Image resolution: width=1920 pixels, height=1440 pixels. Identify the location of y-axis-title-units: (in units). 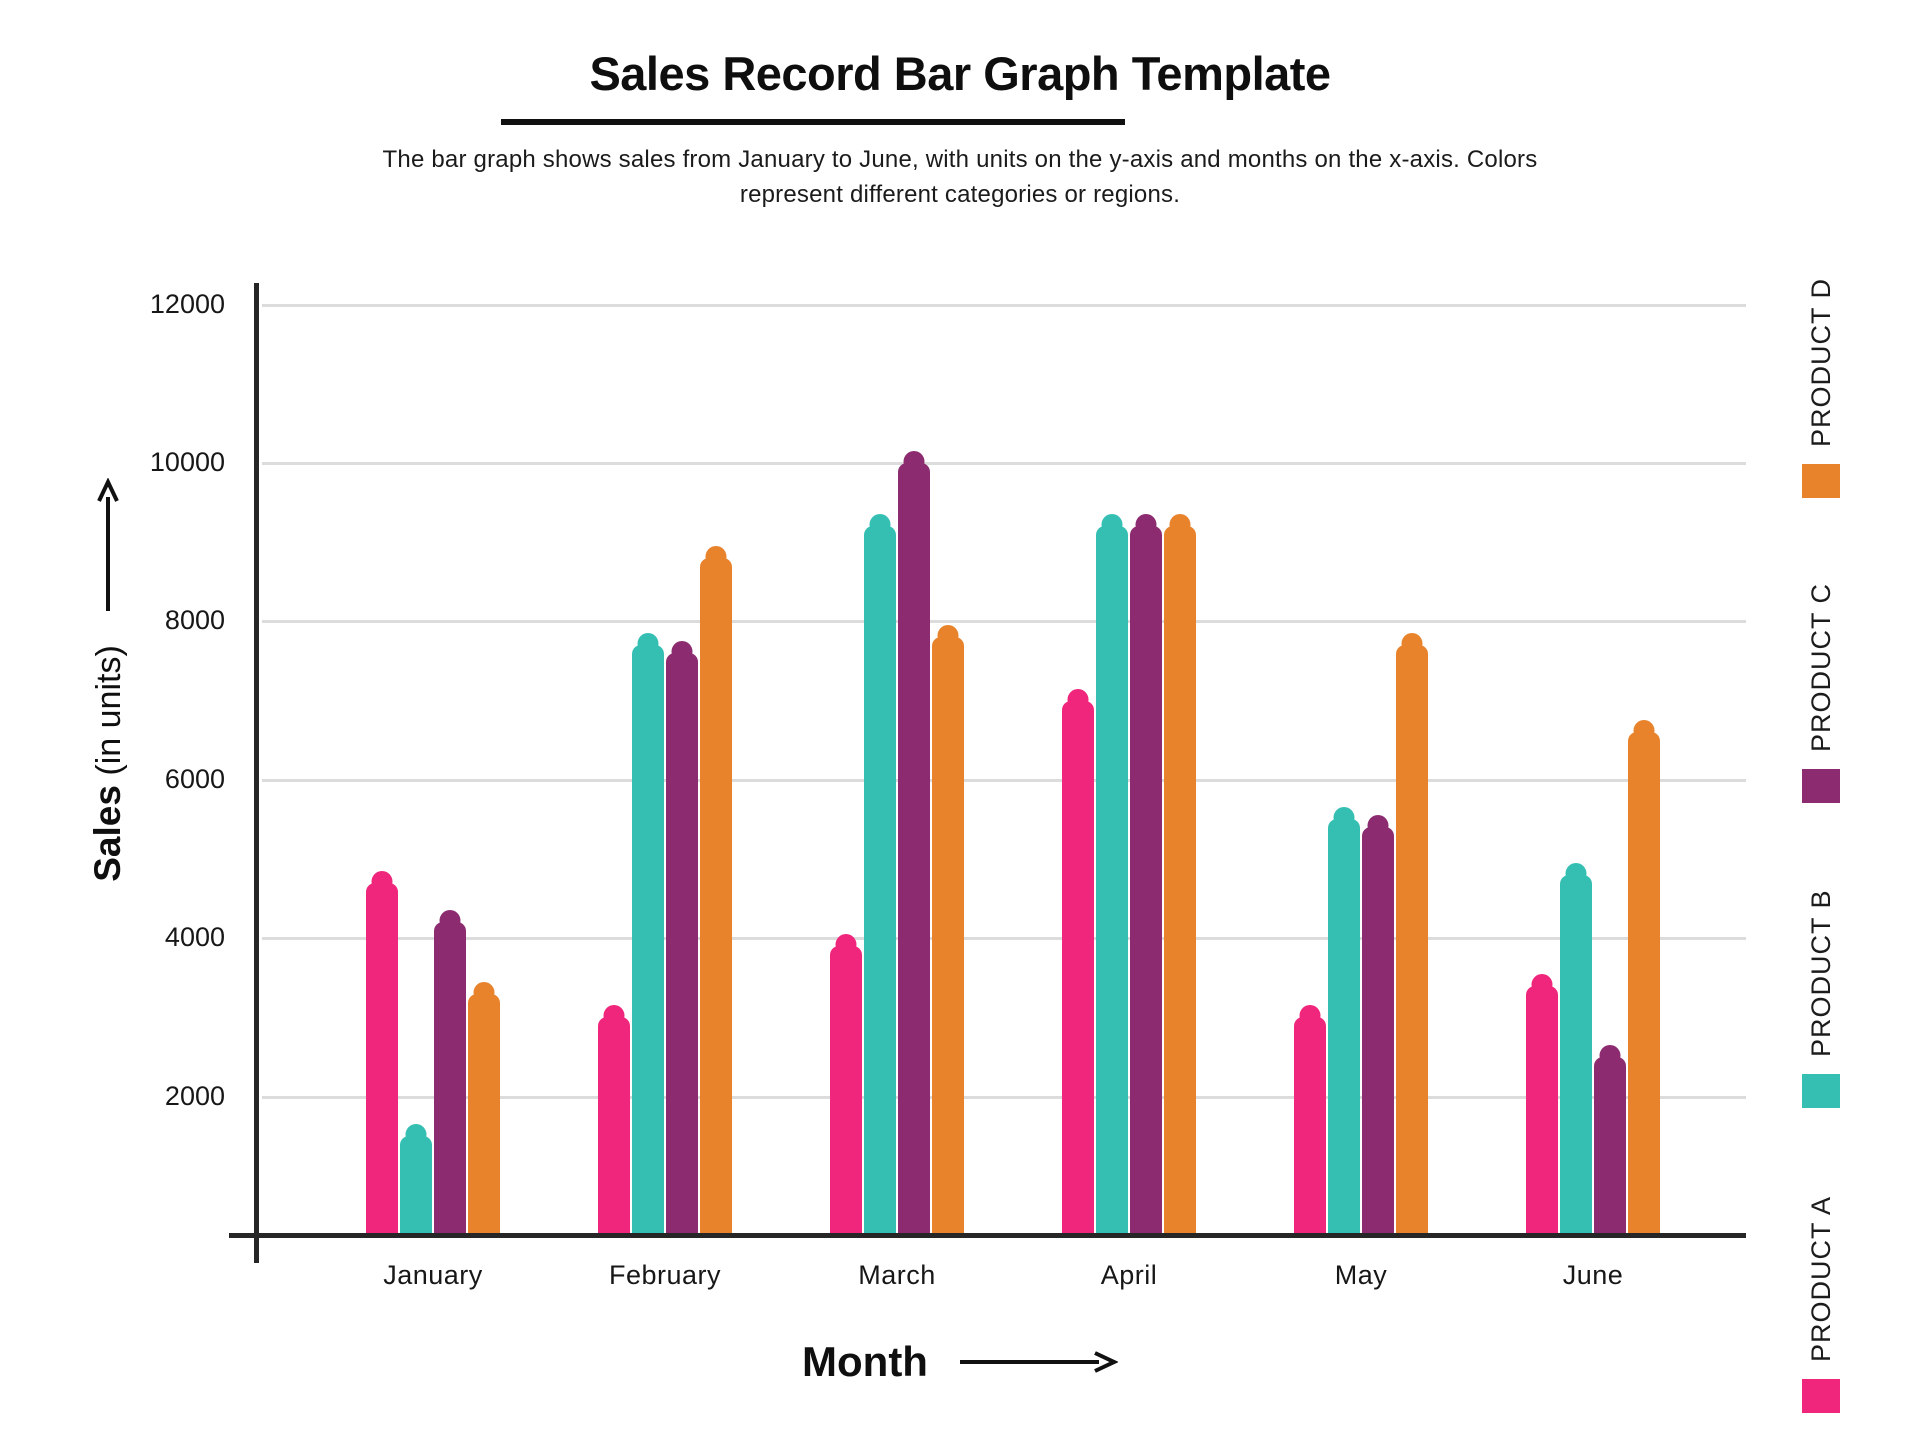
(109, 710).